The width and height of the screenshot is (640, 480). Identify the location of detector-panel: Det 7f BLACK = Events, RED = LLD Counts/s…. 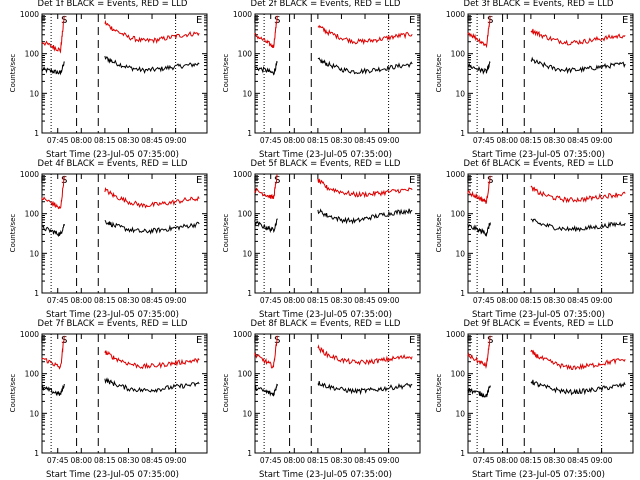
(106, 399).